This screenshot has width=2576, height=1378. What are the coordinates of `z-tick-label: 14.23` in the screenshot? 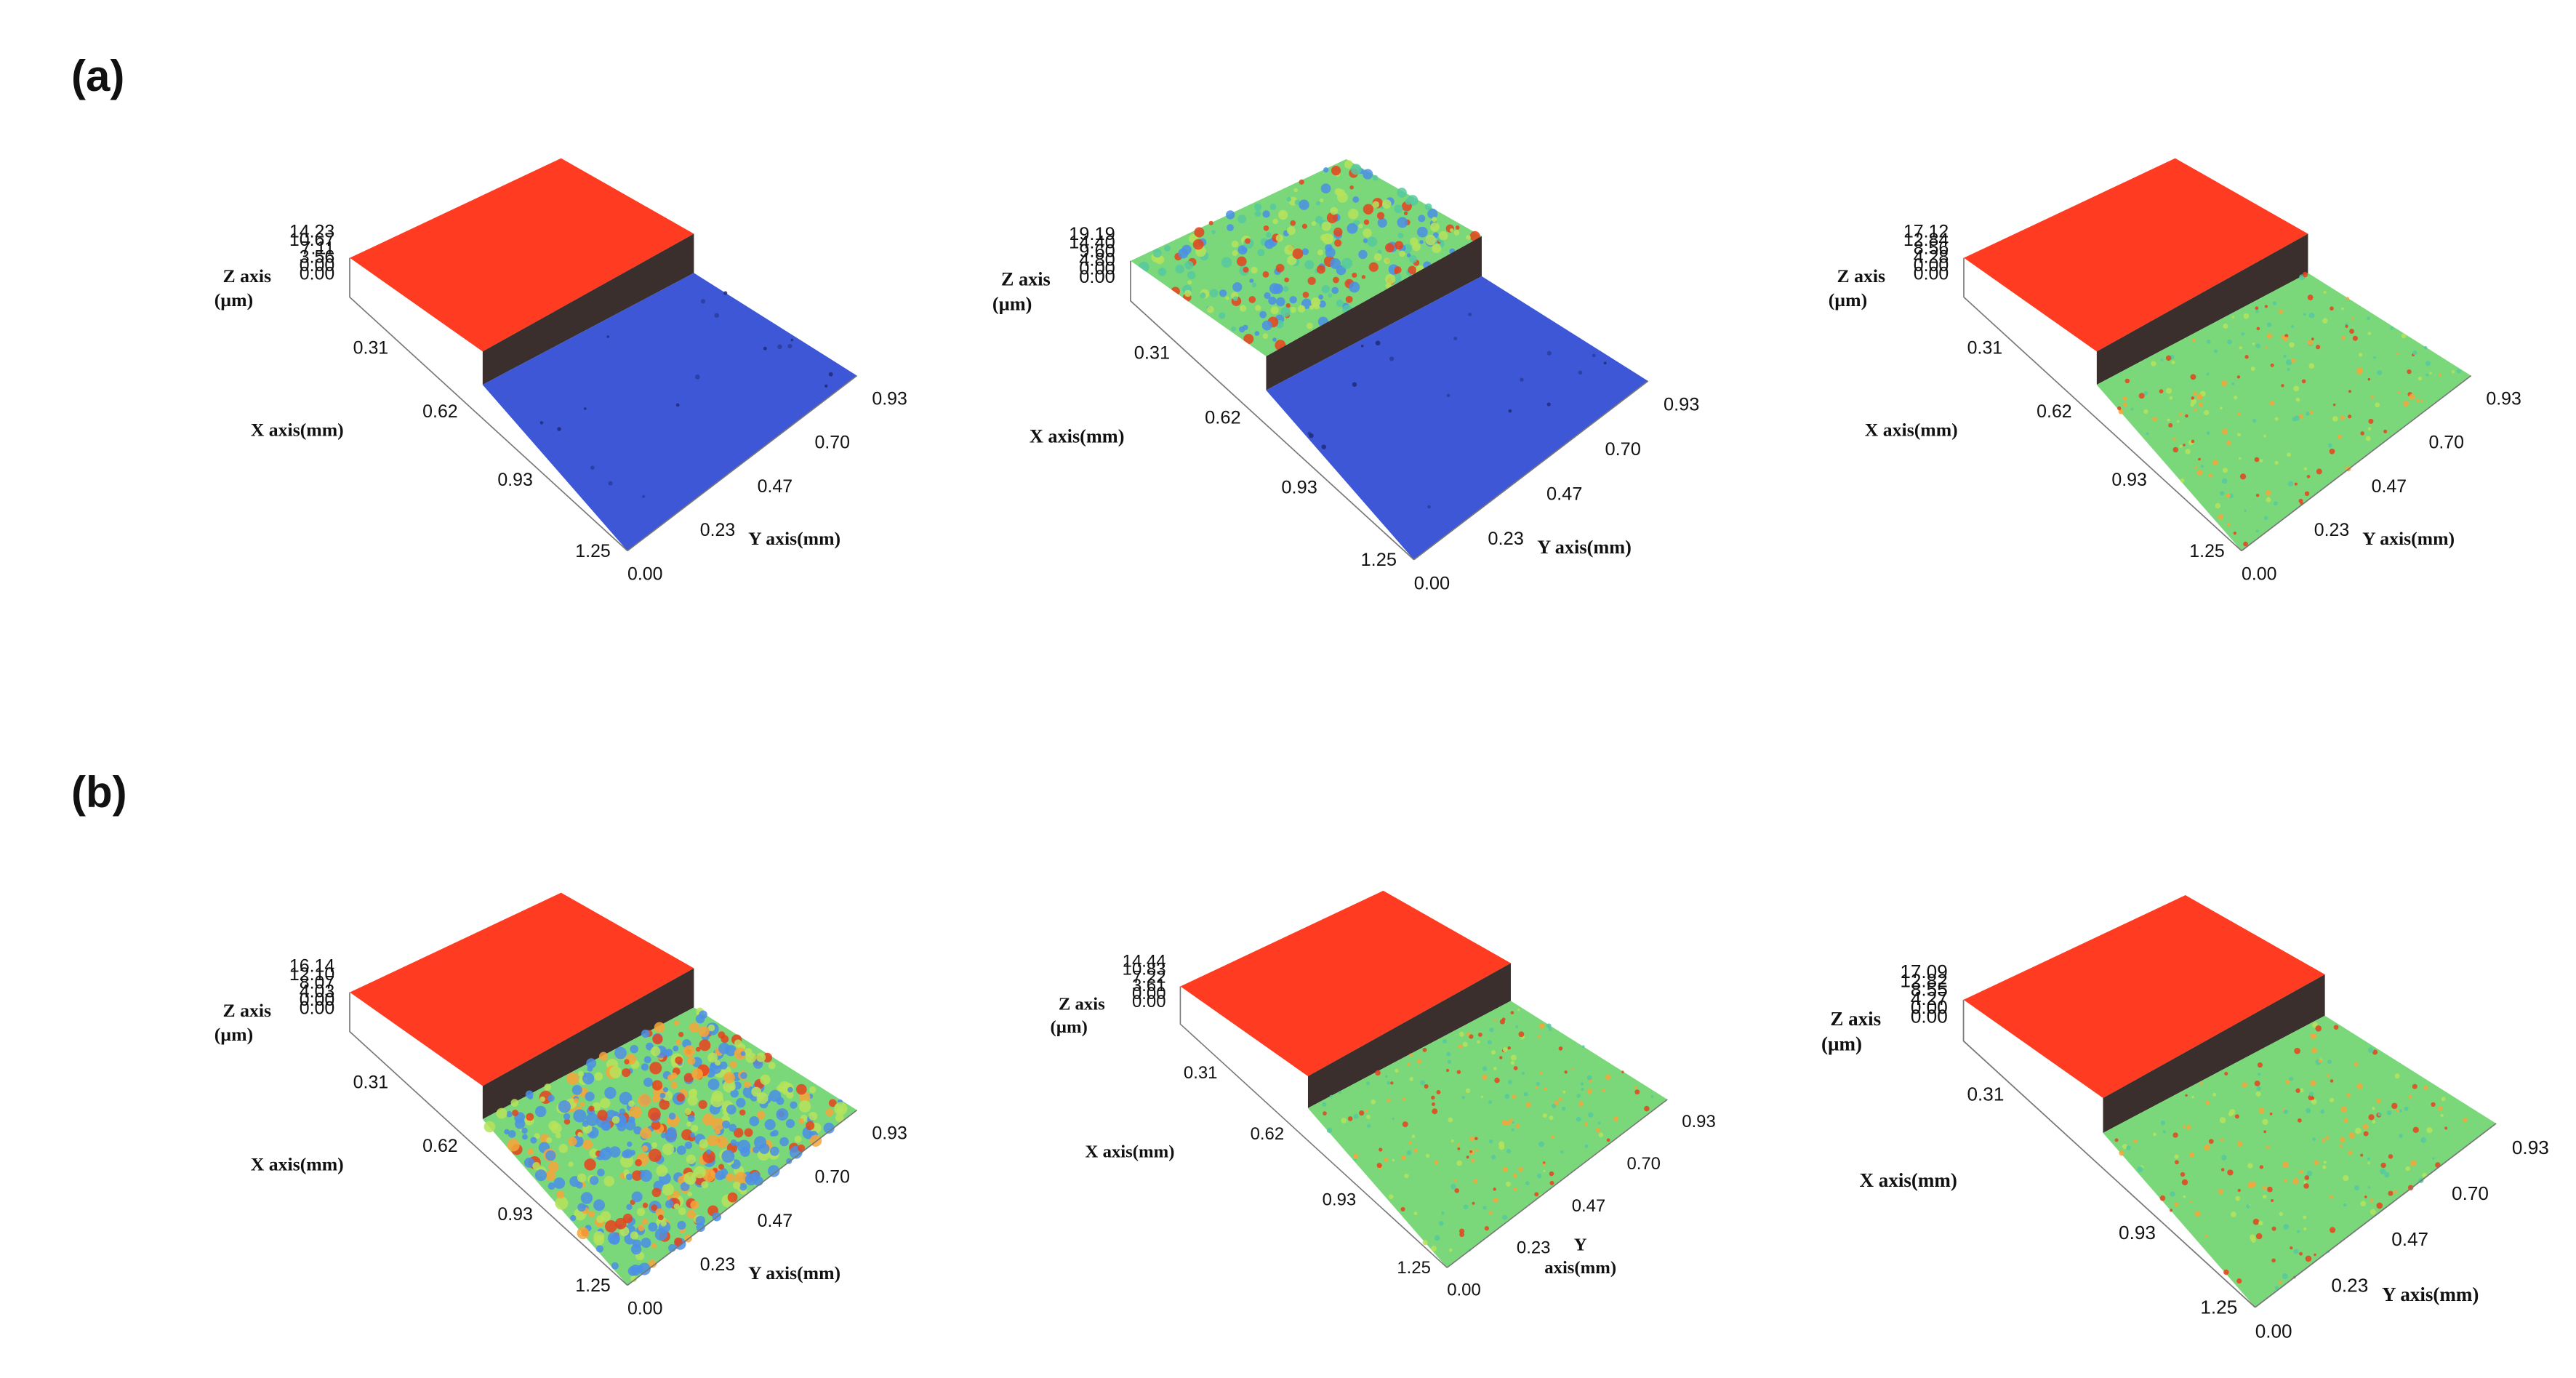 It's located at (311, 231).